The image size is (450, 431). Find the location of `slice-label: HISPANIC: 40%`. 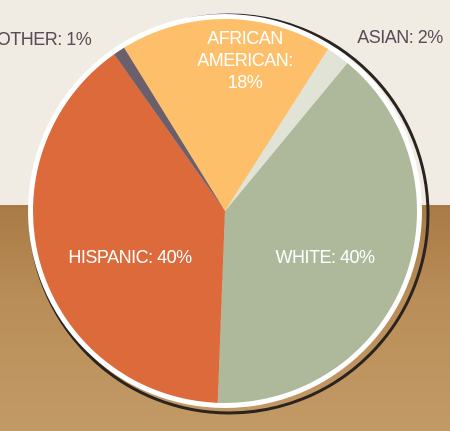

slice-label: HISPANIC: 40% is located at coordinates (130, 257).